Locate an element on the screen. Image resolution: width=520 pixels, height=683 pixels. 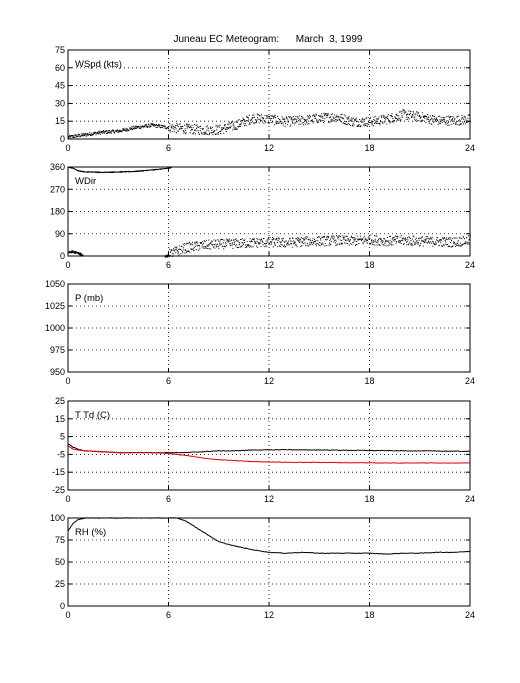
y-tick-label: 0 is located at coordinates (62, 606).